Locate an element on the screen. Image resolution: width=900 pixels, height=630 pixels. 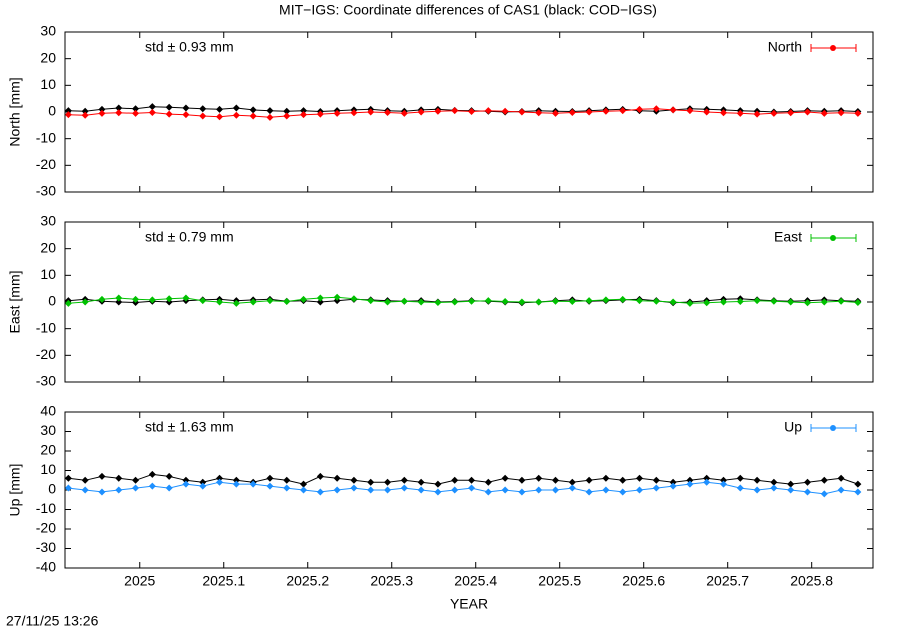
y-tick-label: 10 is located at coordinates (48, 84).